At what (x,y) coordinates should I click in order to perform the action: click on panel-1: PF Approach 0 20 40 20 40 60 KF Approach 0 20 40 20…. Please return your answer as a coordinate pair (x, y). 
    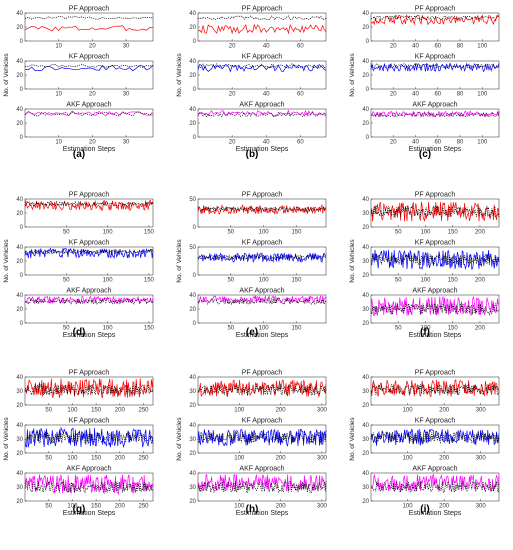
    Looking at the image, I should click on (251, 83).